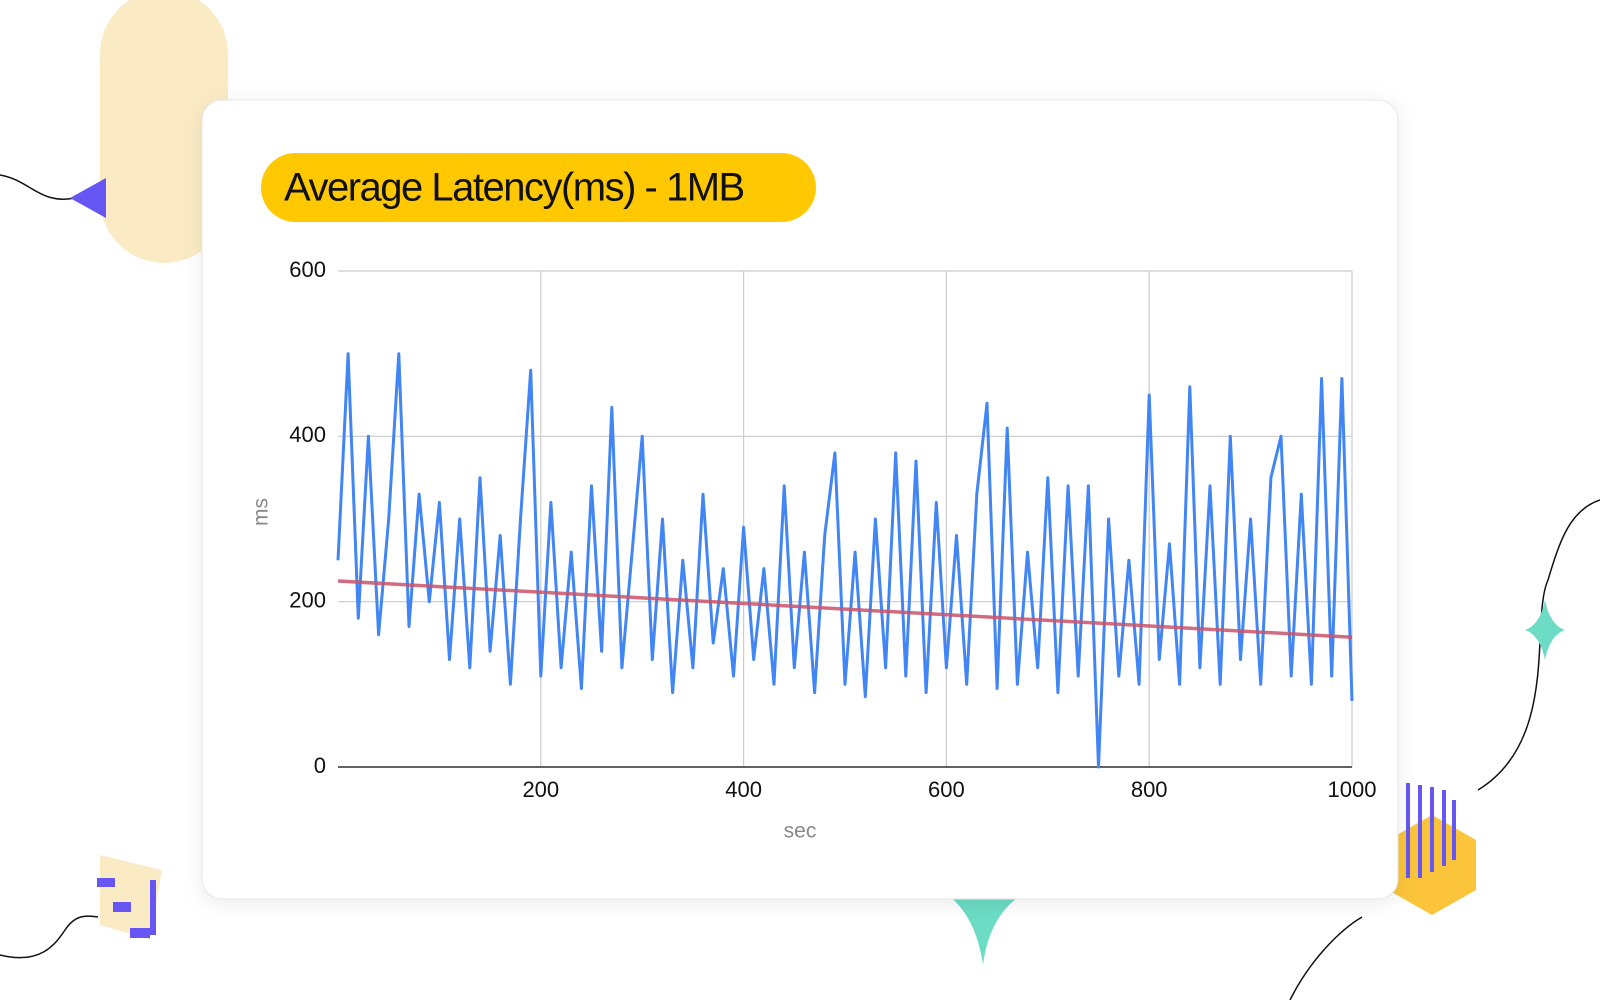 The height and width of the screenshot is (1000, 1600). Describe the element at coordinates (1545, 630) in the screenshot. I see `decor-star` at that location.